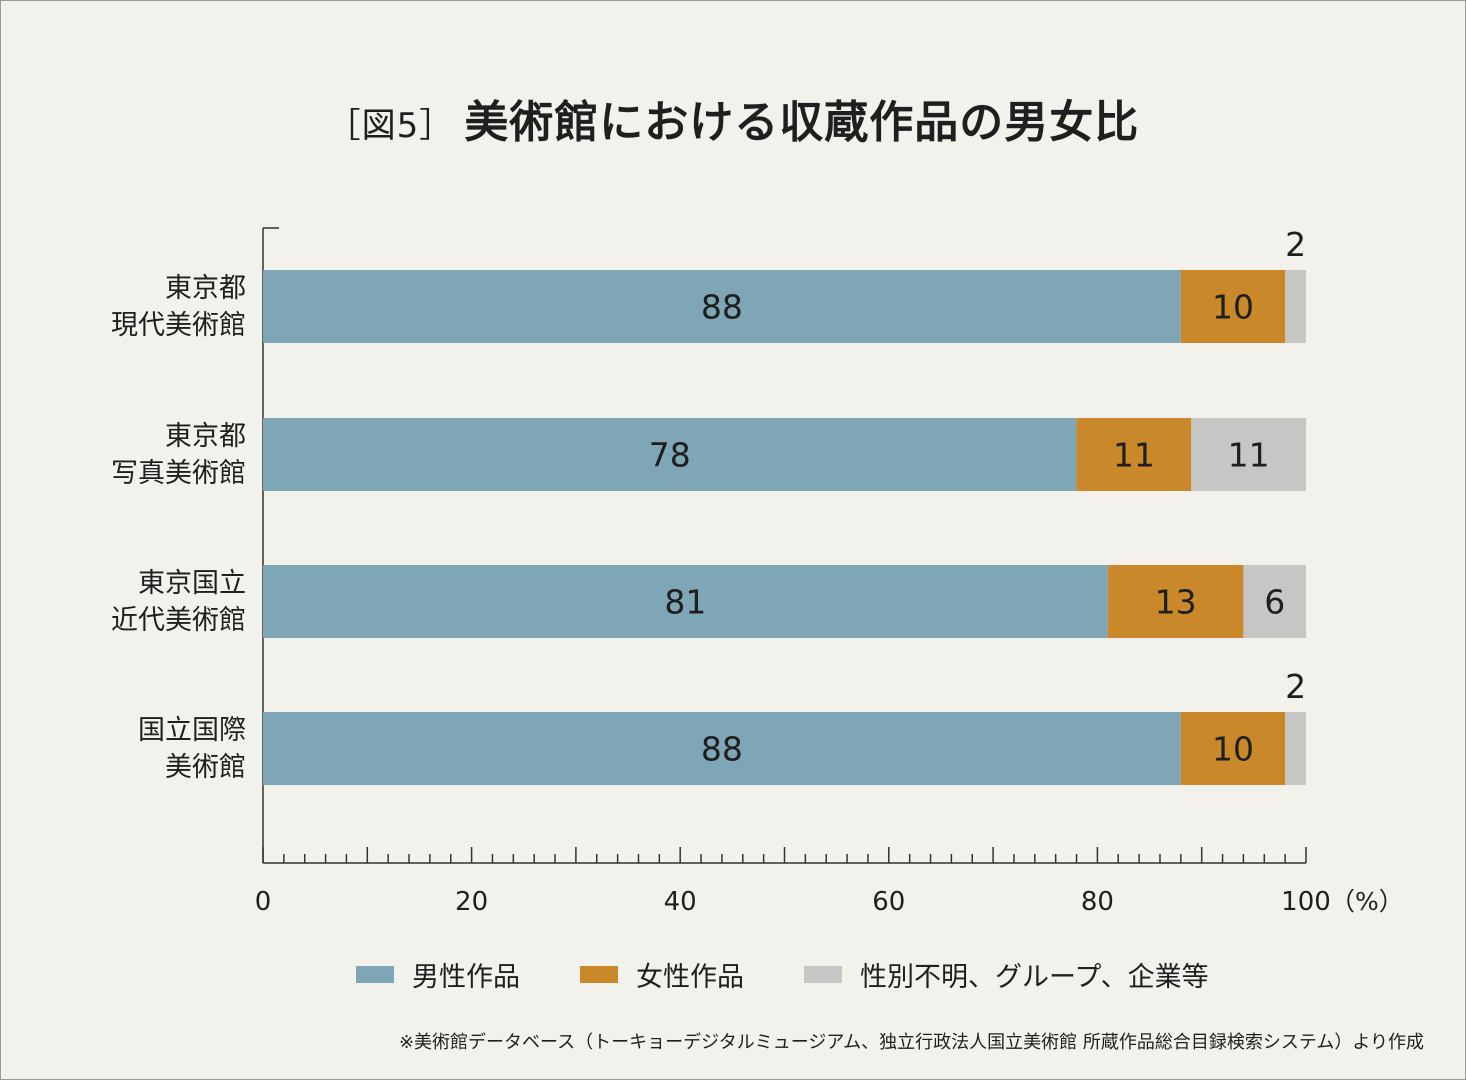  What do you see at coordinates (1097, 902) in the screenshot?
I see `x-tick-label: 80` at bounding box center [1097, 902].